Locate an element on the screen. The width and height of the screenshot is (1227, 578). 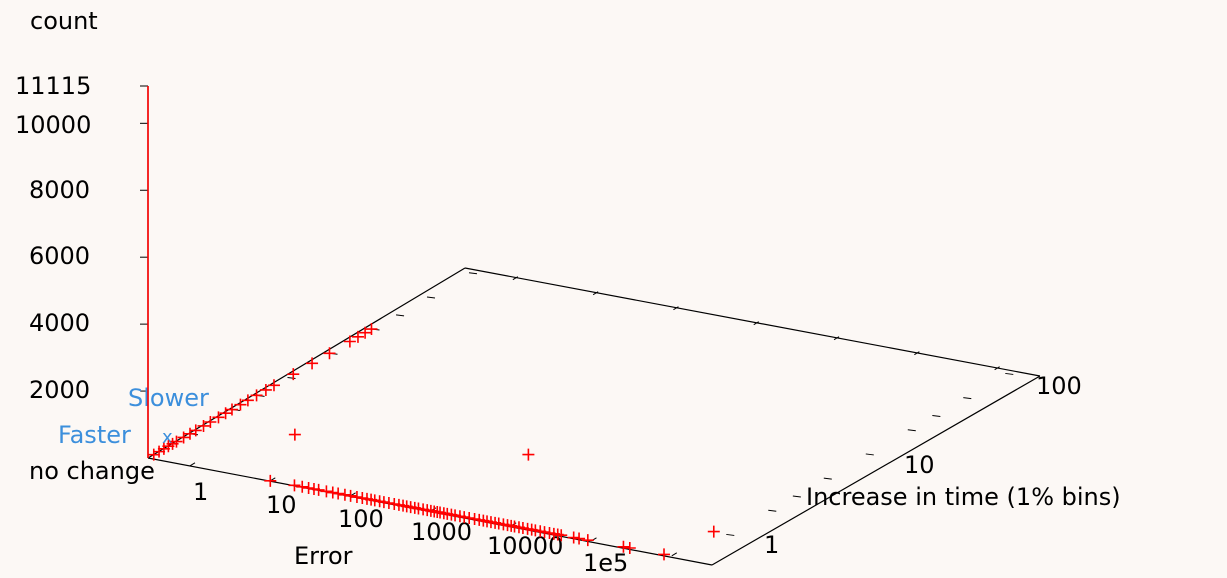
z-tick-label: 2000 is located at coordinates (59, 390).